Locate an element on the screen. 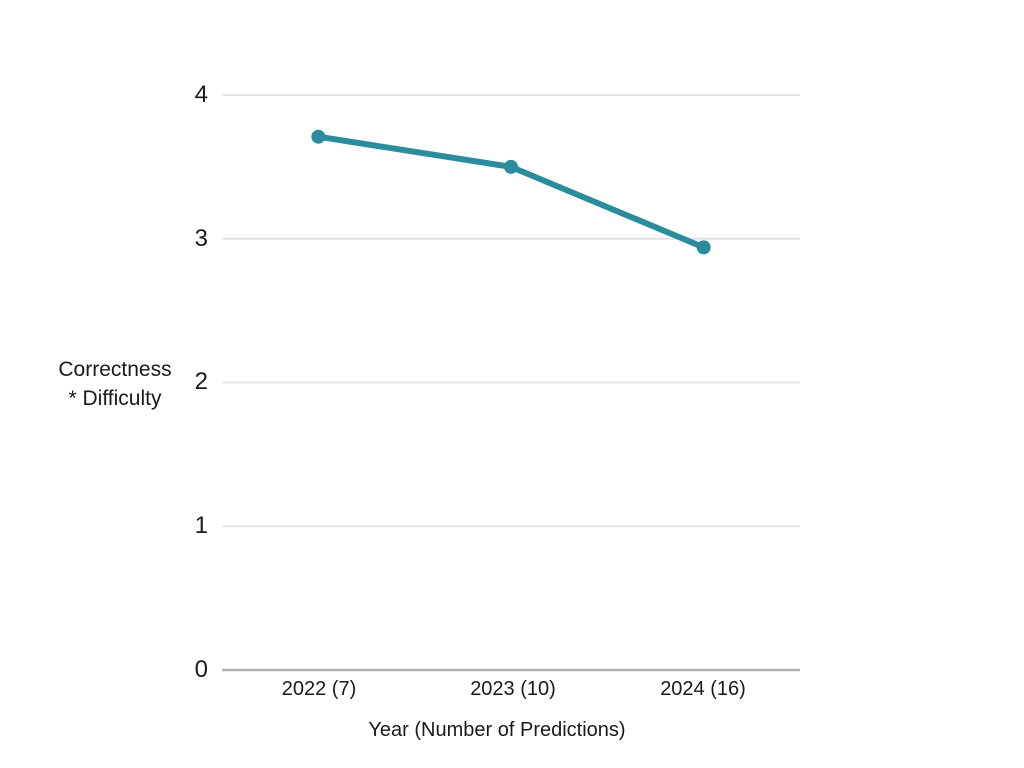  x-tick-label-2024: 2024 (16) is located at coordinates (703, 689).